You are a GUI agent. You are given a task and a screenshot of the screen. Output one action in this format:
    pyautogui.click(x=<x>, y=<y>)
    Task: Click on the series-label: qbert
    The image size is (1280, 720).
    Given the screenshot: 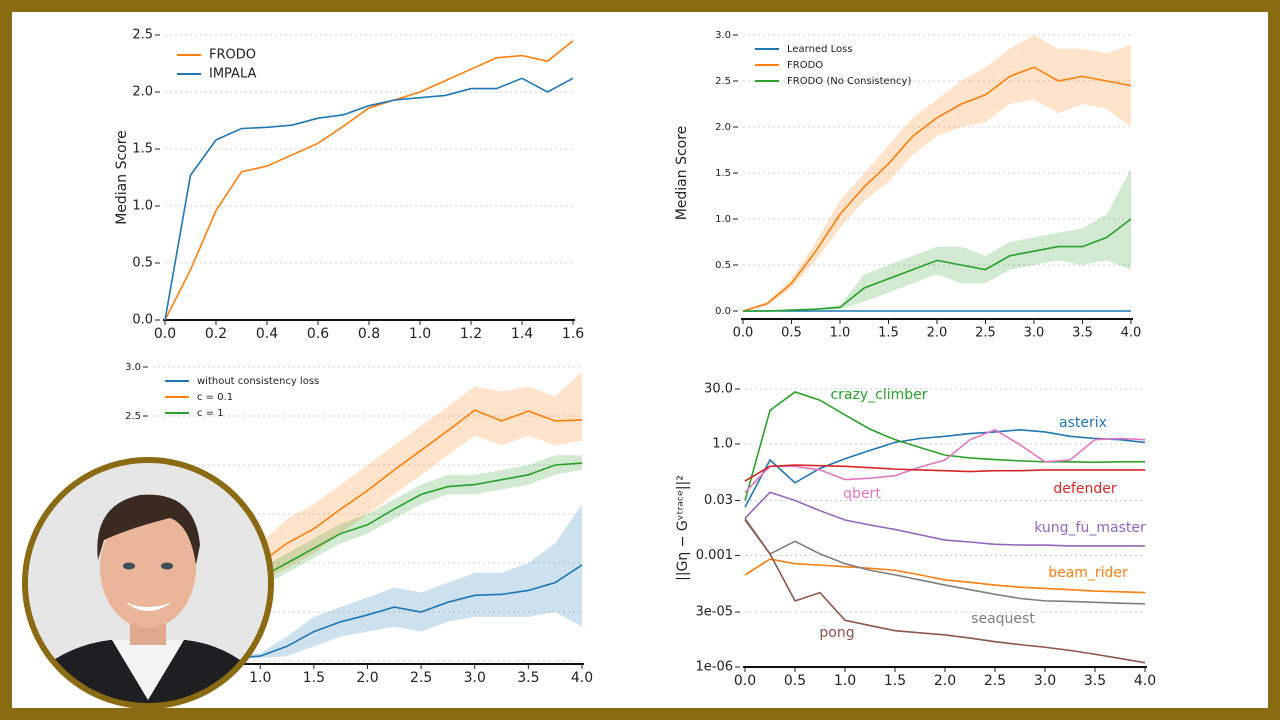 What is the action you would take?
    pyautogui.click(x=862, y=494)
    